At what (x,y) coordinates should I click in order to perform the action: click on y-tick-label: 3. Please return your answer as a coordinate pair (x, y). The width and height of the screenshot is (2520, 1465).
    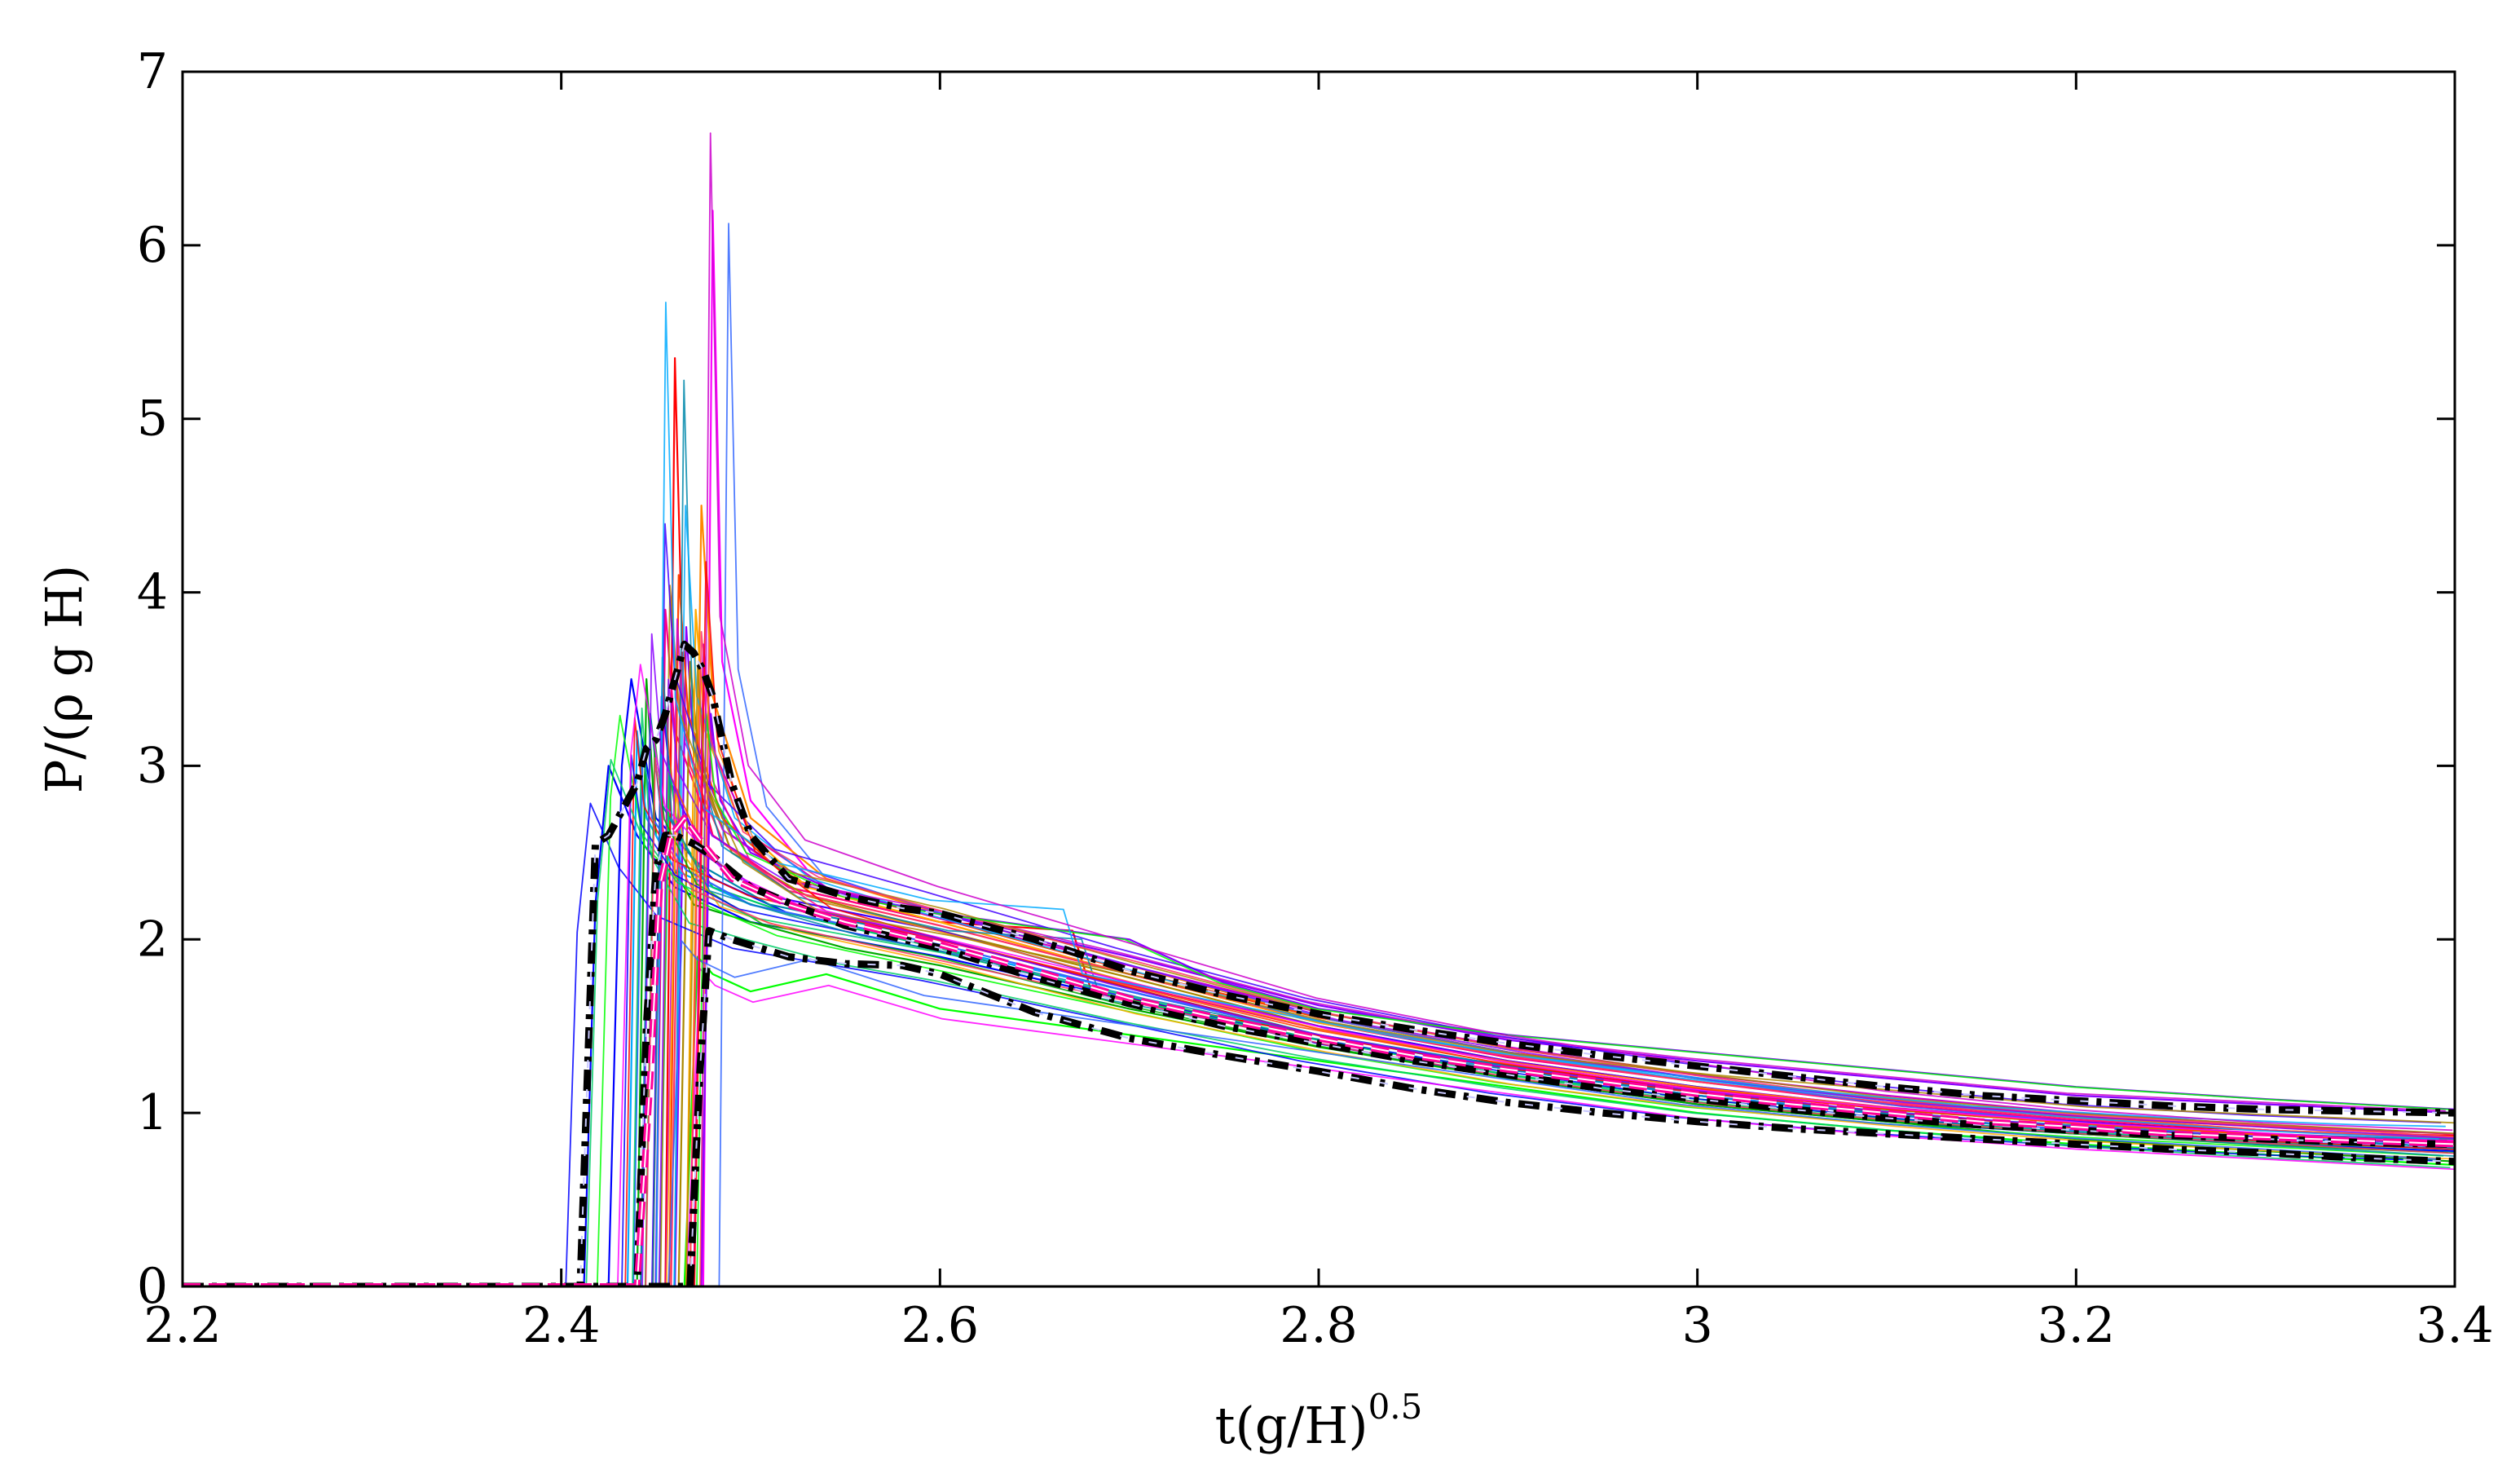
    Looking at the image, I should click on (152, 765).